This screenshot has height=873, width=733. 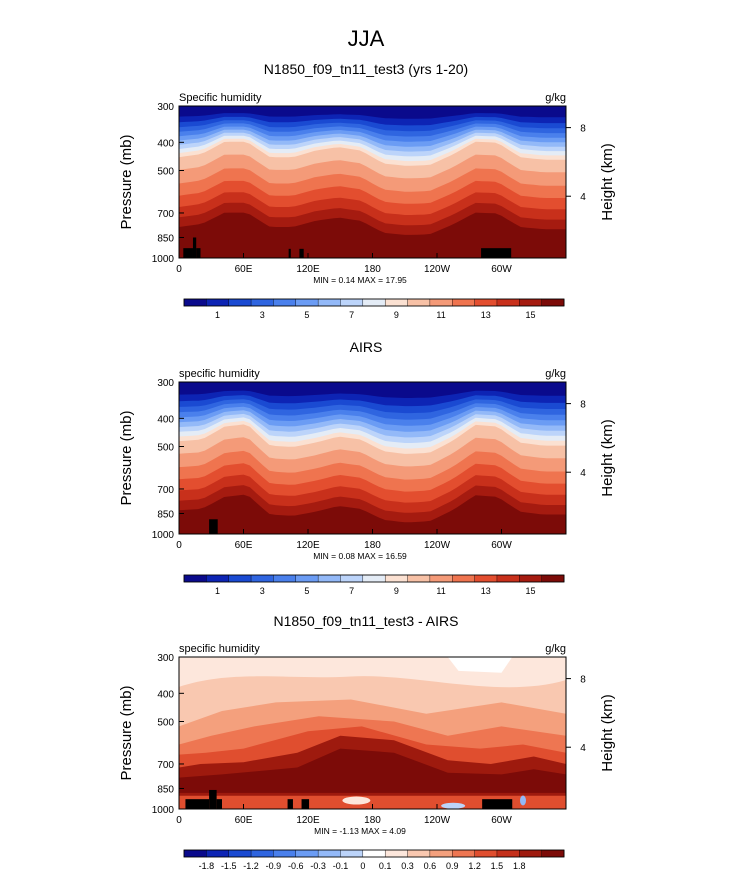 I want to click on colorbar-label: -0.3, so click(x=318, y=866).